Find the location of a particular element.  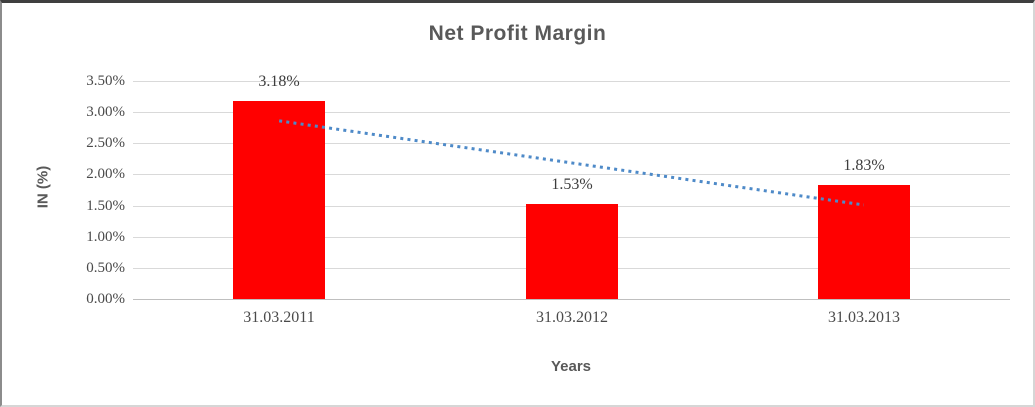

bar-31.03.2011 is located at coordinates (279, 200).